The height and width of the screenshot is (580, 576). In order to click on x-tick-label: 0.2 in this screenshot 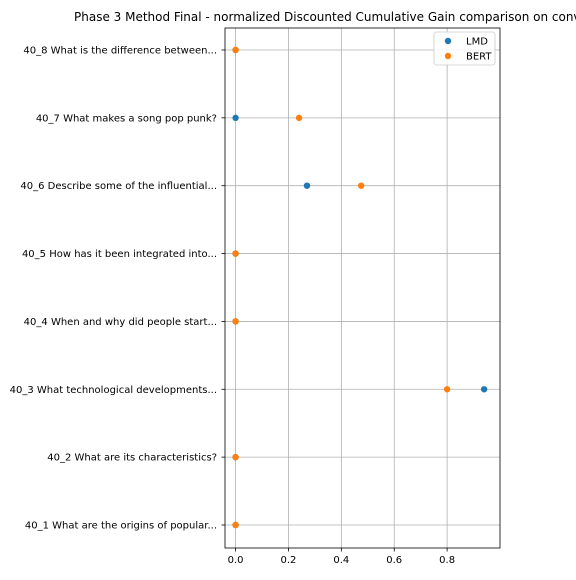, I will do `click(289, 560)`.